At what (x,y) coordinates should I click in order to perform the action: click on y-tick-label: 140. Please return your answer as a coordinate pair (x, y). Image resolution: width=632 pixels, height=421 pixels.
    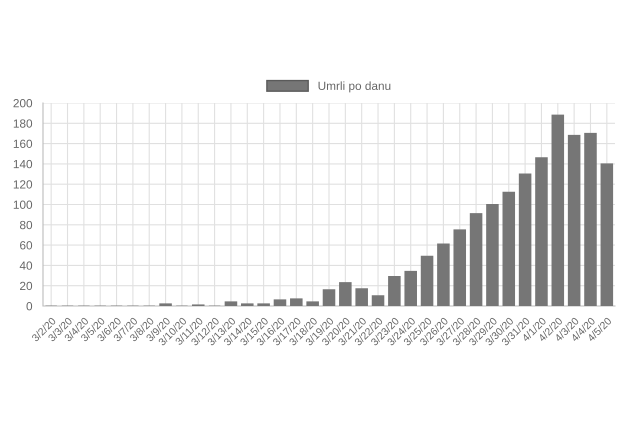
    Looking at the image, I should click on (23, 164).